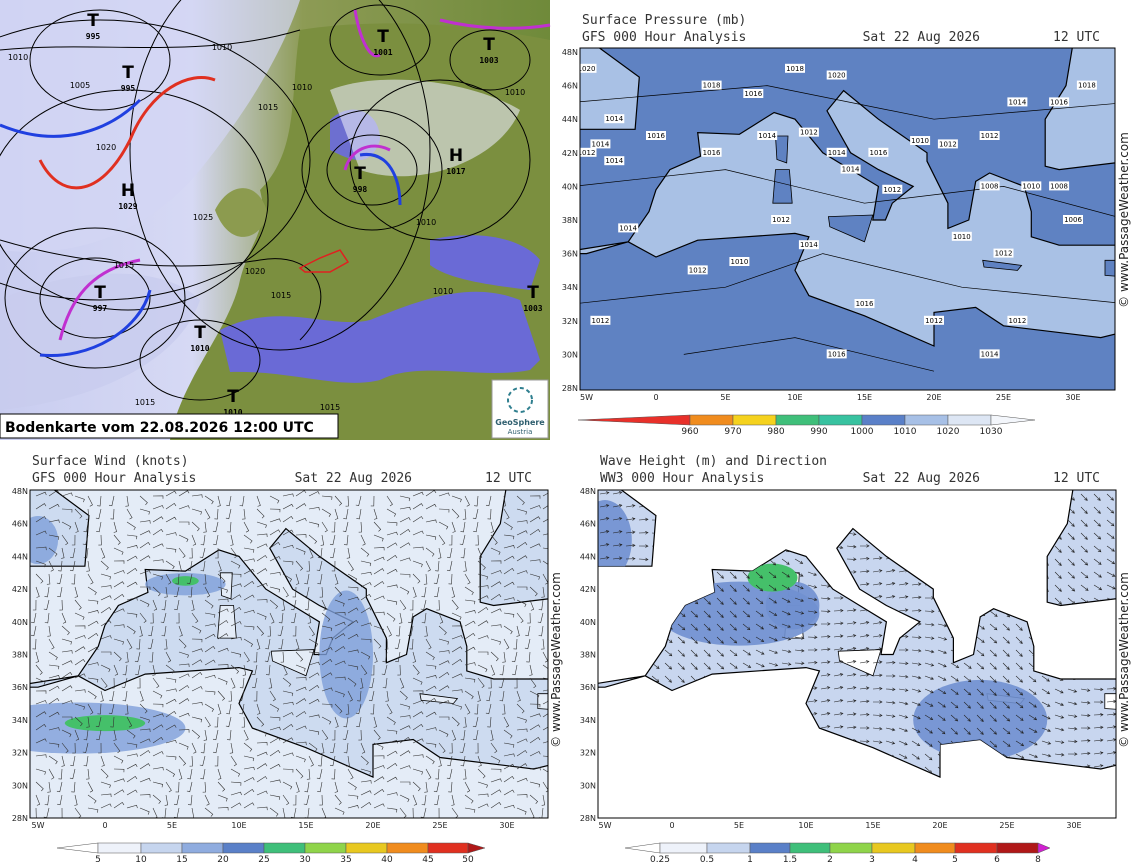 The image size is (1136, 866). What do you see at coordinates (712, 153) in the screenshot?
I see `isobar-label: 1016` at bounding box center [712, 153].